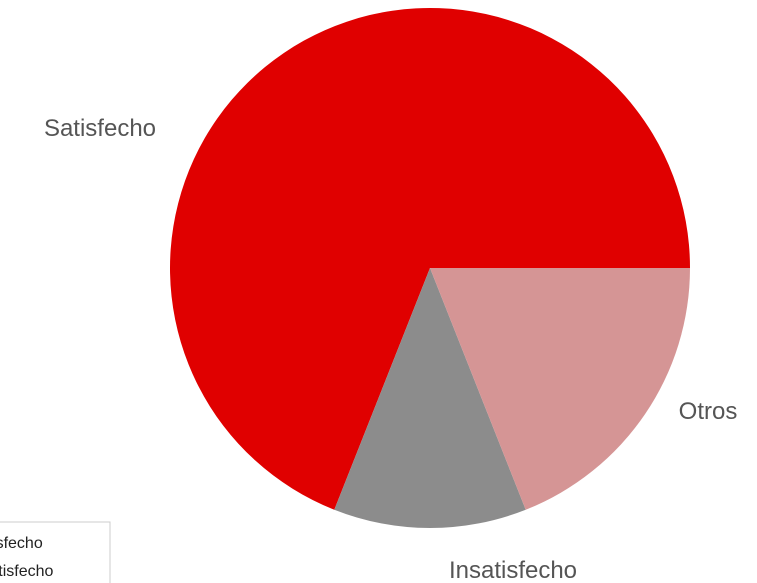 The width and height of the screenshot is (757, 583). What do you see at coordinates (513, 570) in the screenshot?
I see `slice-label: Insatisfecho` at bounding box center [513, 570].